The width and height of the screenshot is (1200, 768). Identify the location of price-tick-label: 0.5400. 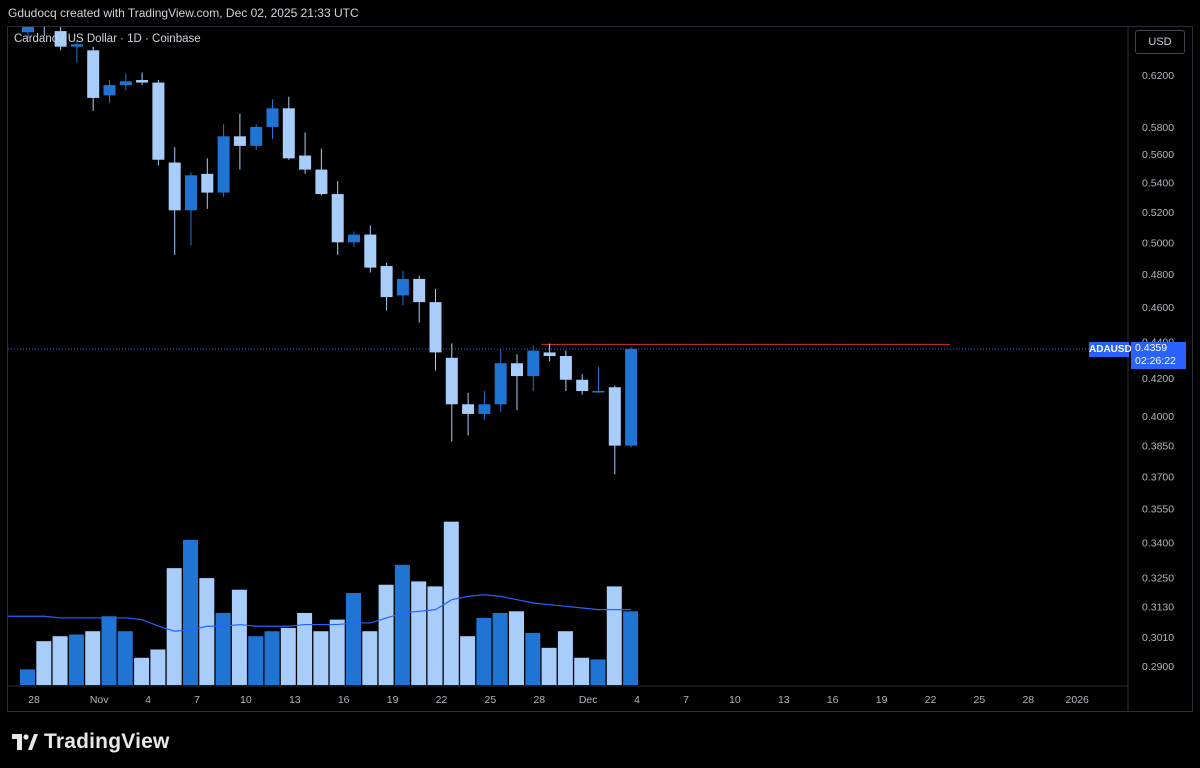
(1158, 183).